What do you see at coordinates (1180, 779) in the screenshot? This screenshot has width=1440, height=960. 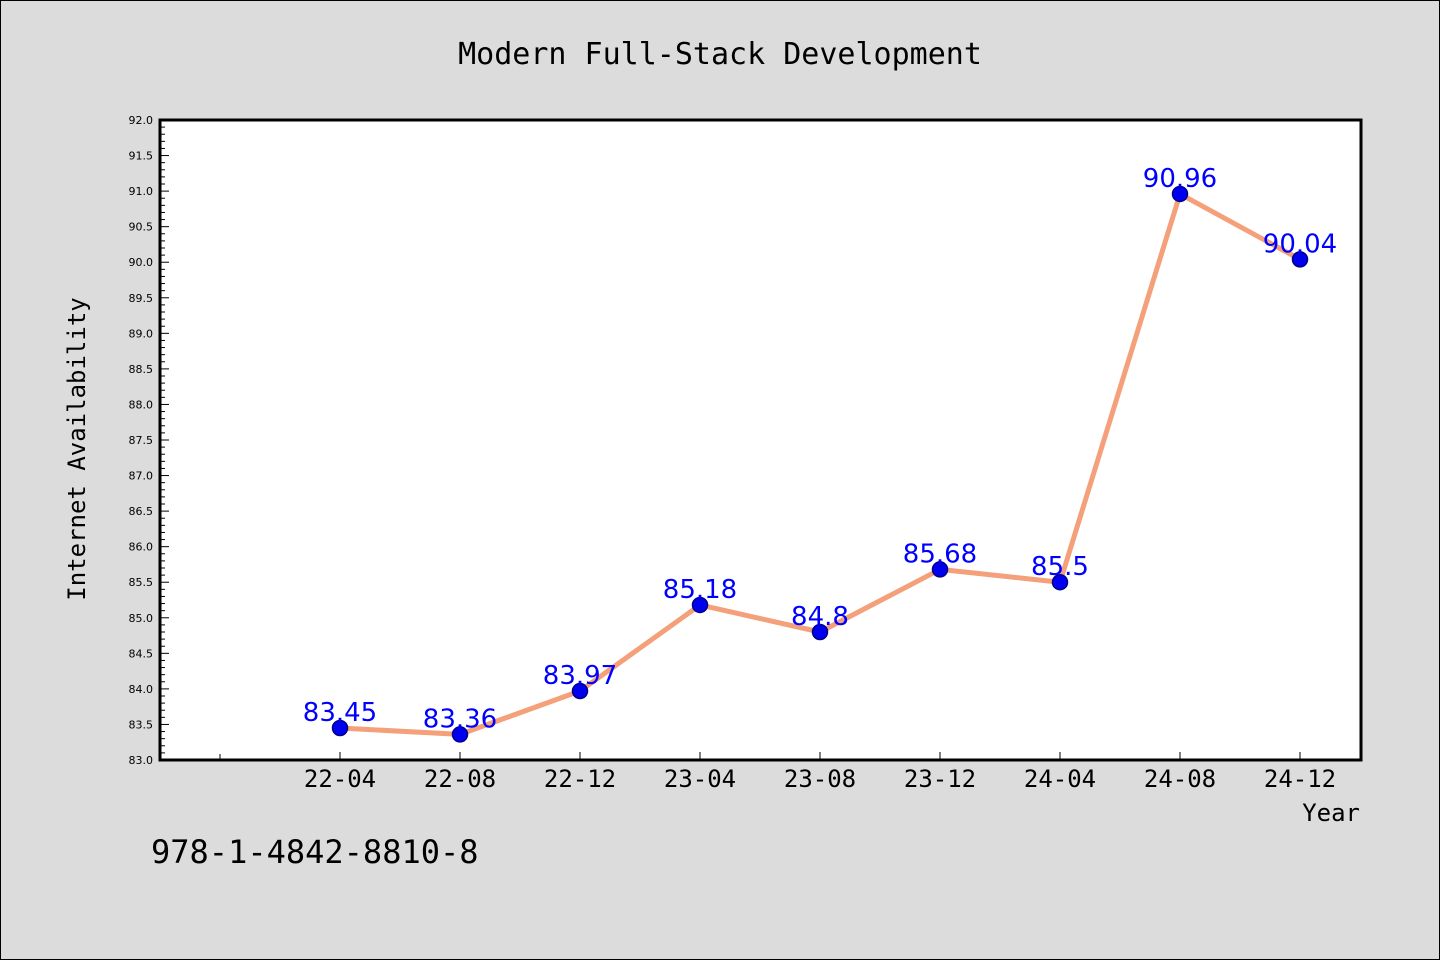 I see `x-tick-label: 24-08` at bounding box center [1180, 779].